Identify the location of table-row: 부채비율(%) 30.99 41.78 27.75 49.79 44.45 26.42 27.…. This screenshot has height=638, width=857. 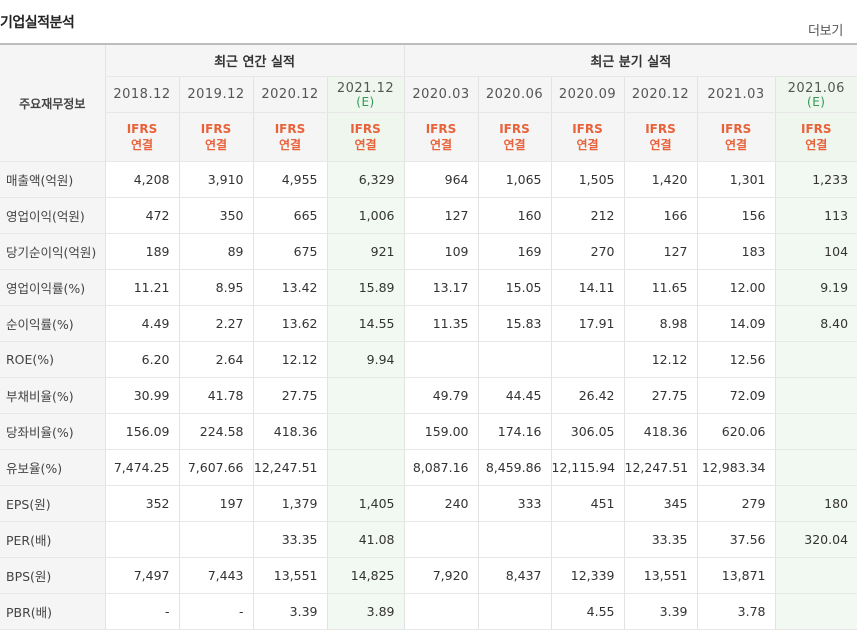
(428, 395).